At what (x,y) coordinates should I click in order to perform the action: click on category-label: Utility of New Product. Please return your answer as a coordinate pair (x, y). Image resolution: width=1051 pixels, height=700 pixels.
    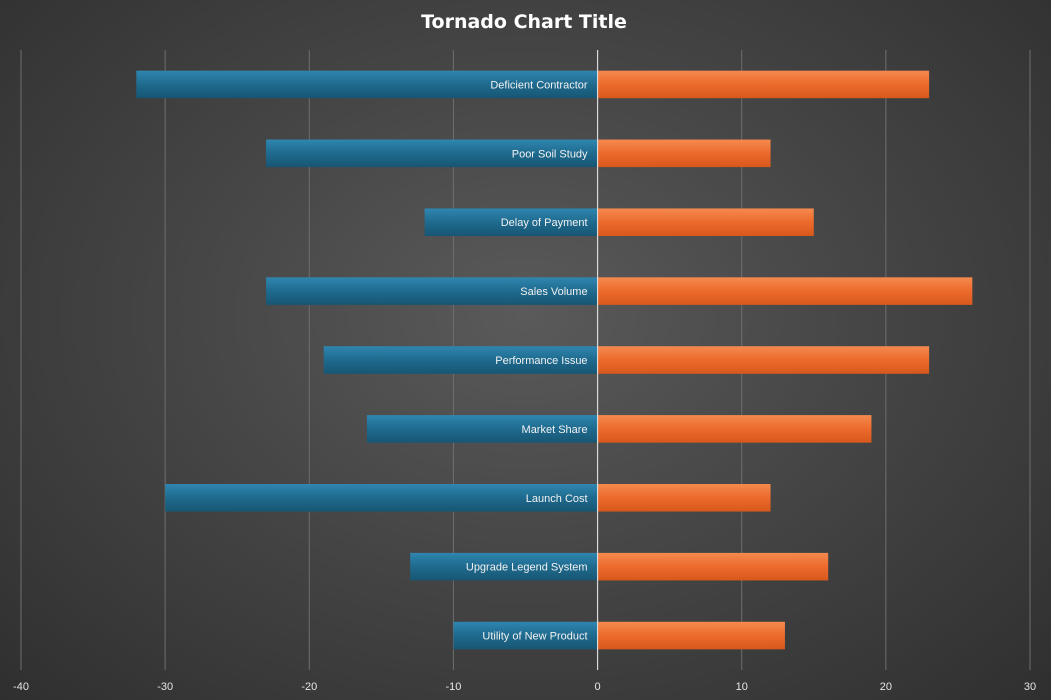
    Looking at the image, I should click on (534, 637).